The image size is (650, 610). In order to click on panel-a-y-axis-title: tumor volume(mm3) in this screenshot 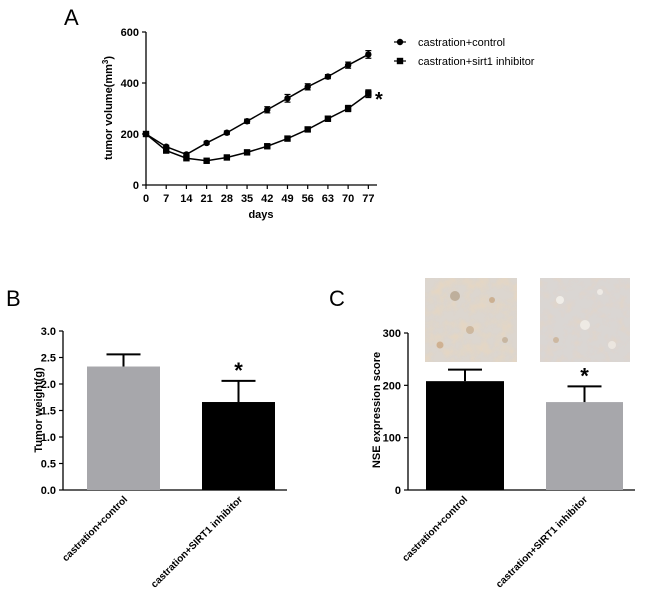, I will do `click(108, 108)`.